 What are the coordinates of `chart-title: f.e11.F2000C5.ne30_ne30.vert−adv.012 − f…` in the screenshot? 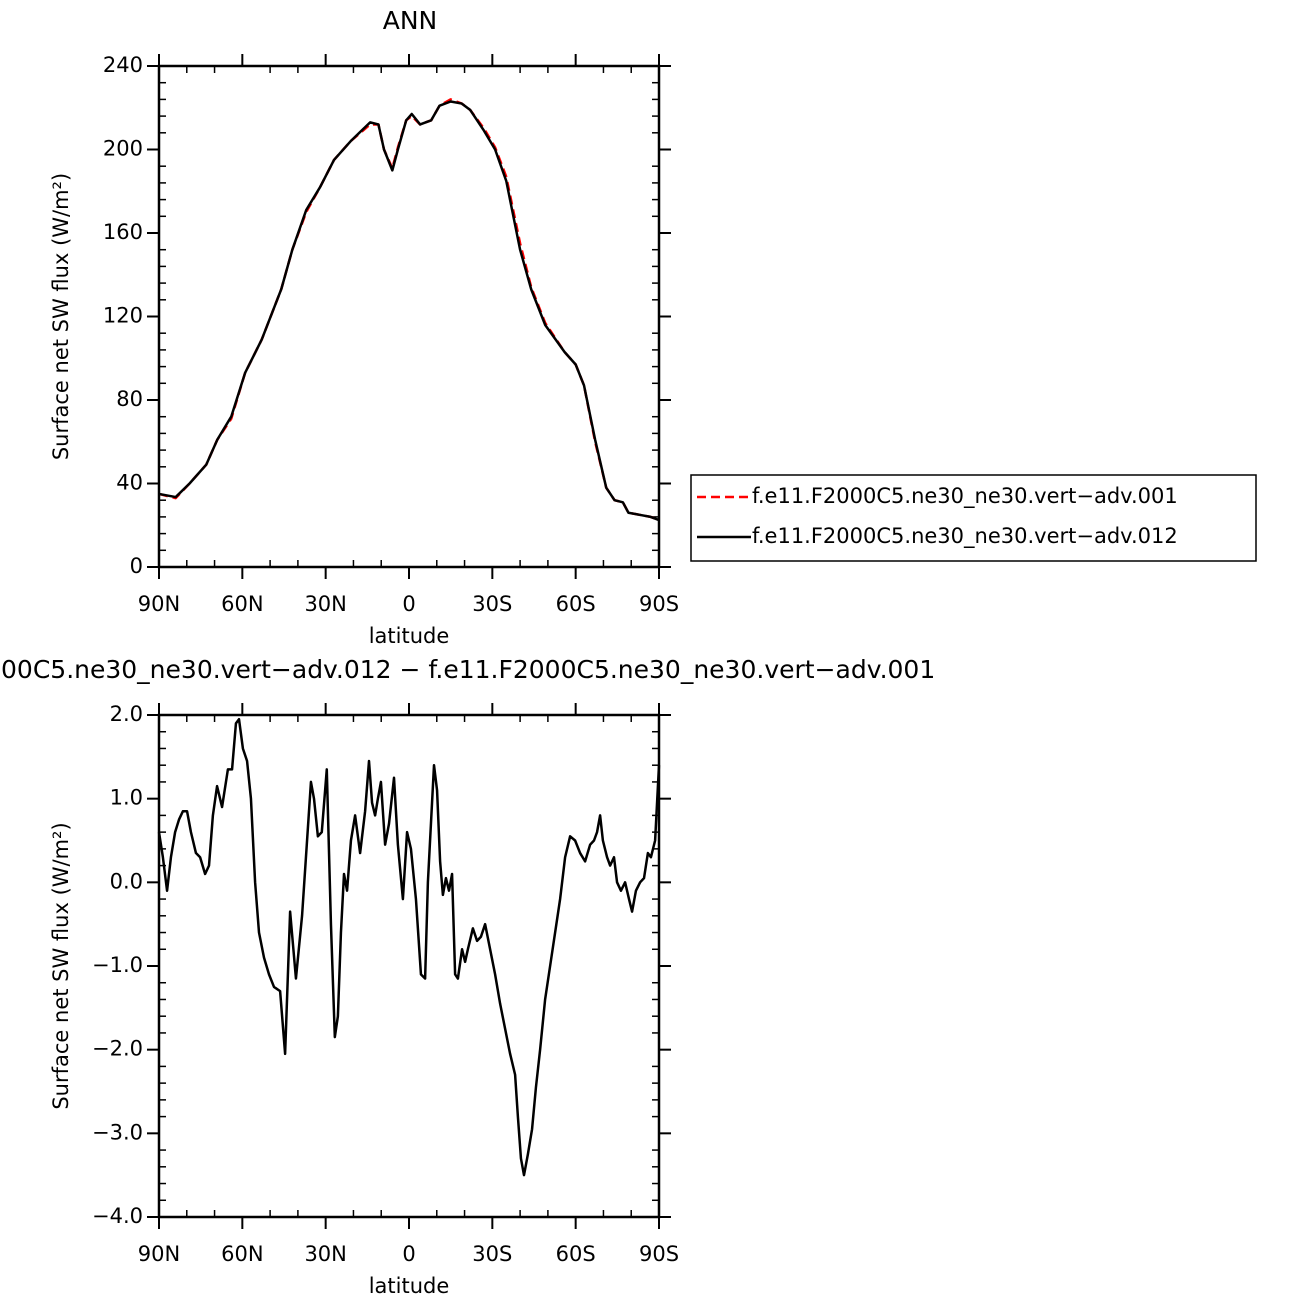 It's located at (467, 669).